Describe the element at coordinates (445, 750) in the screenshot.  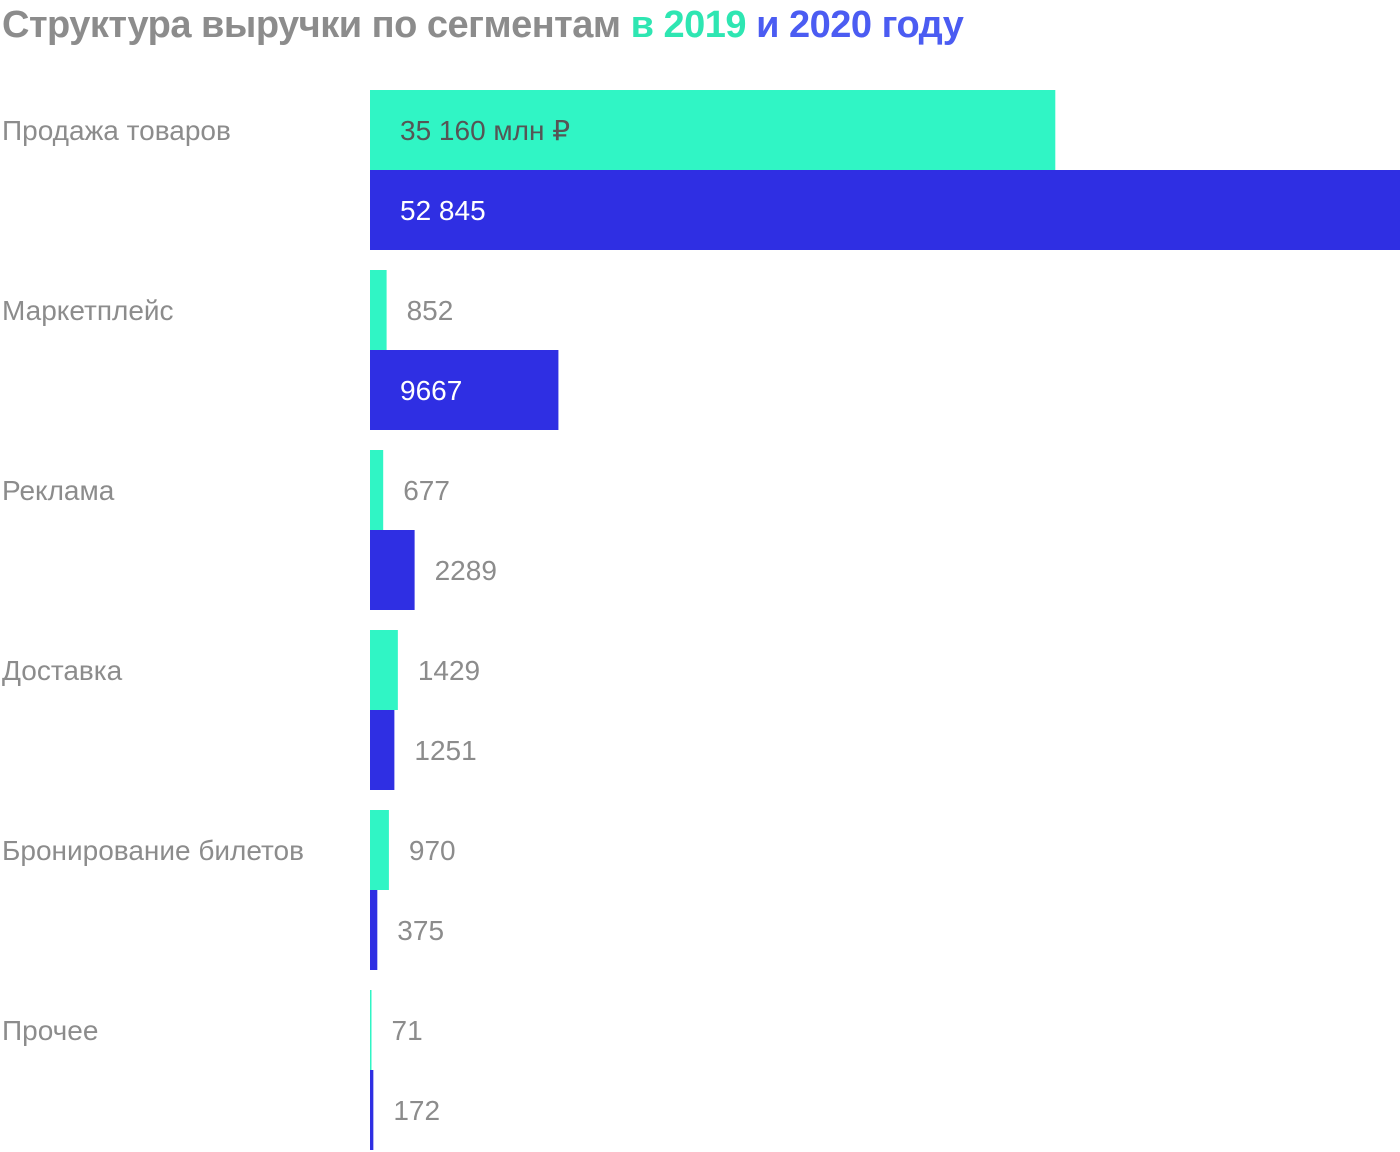
I see `value-label-2020: 1251` at that location.